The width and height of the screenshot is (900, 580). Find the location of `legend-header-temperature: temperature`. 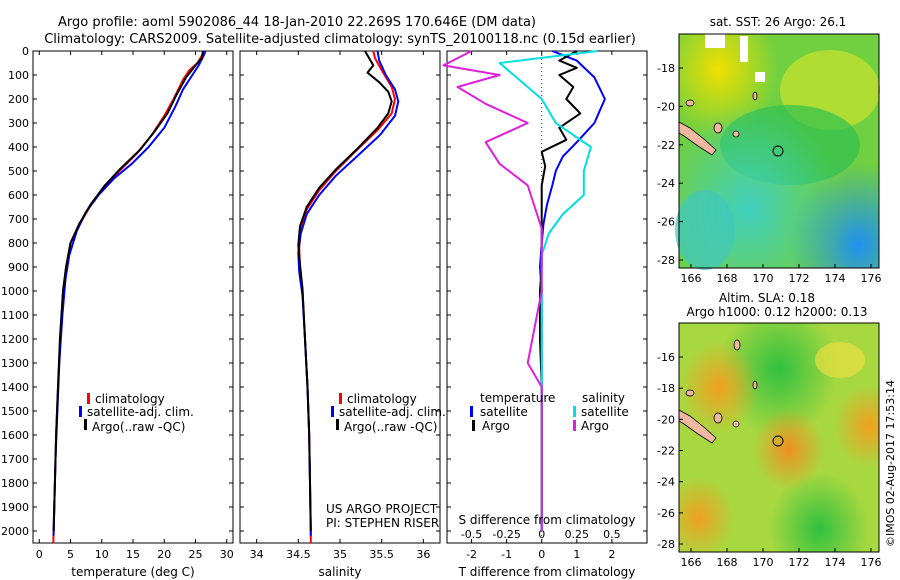

legend-header-temperature: temperature is located at coordinates (517, 398).